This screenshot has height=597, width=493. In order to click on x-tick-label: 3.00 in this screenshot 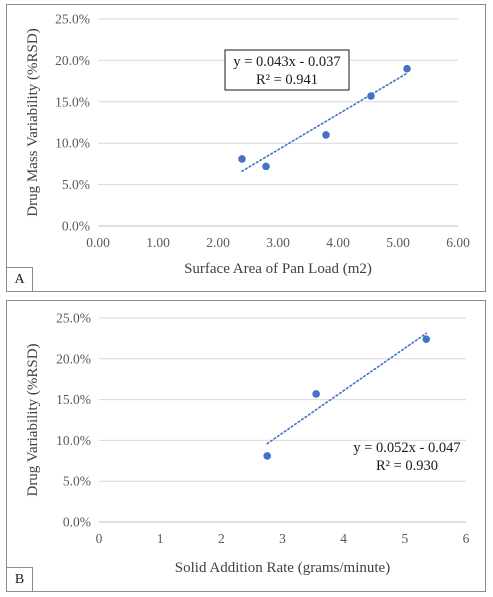, I will do `click(278, 242)`.